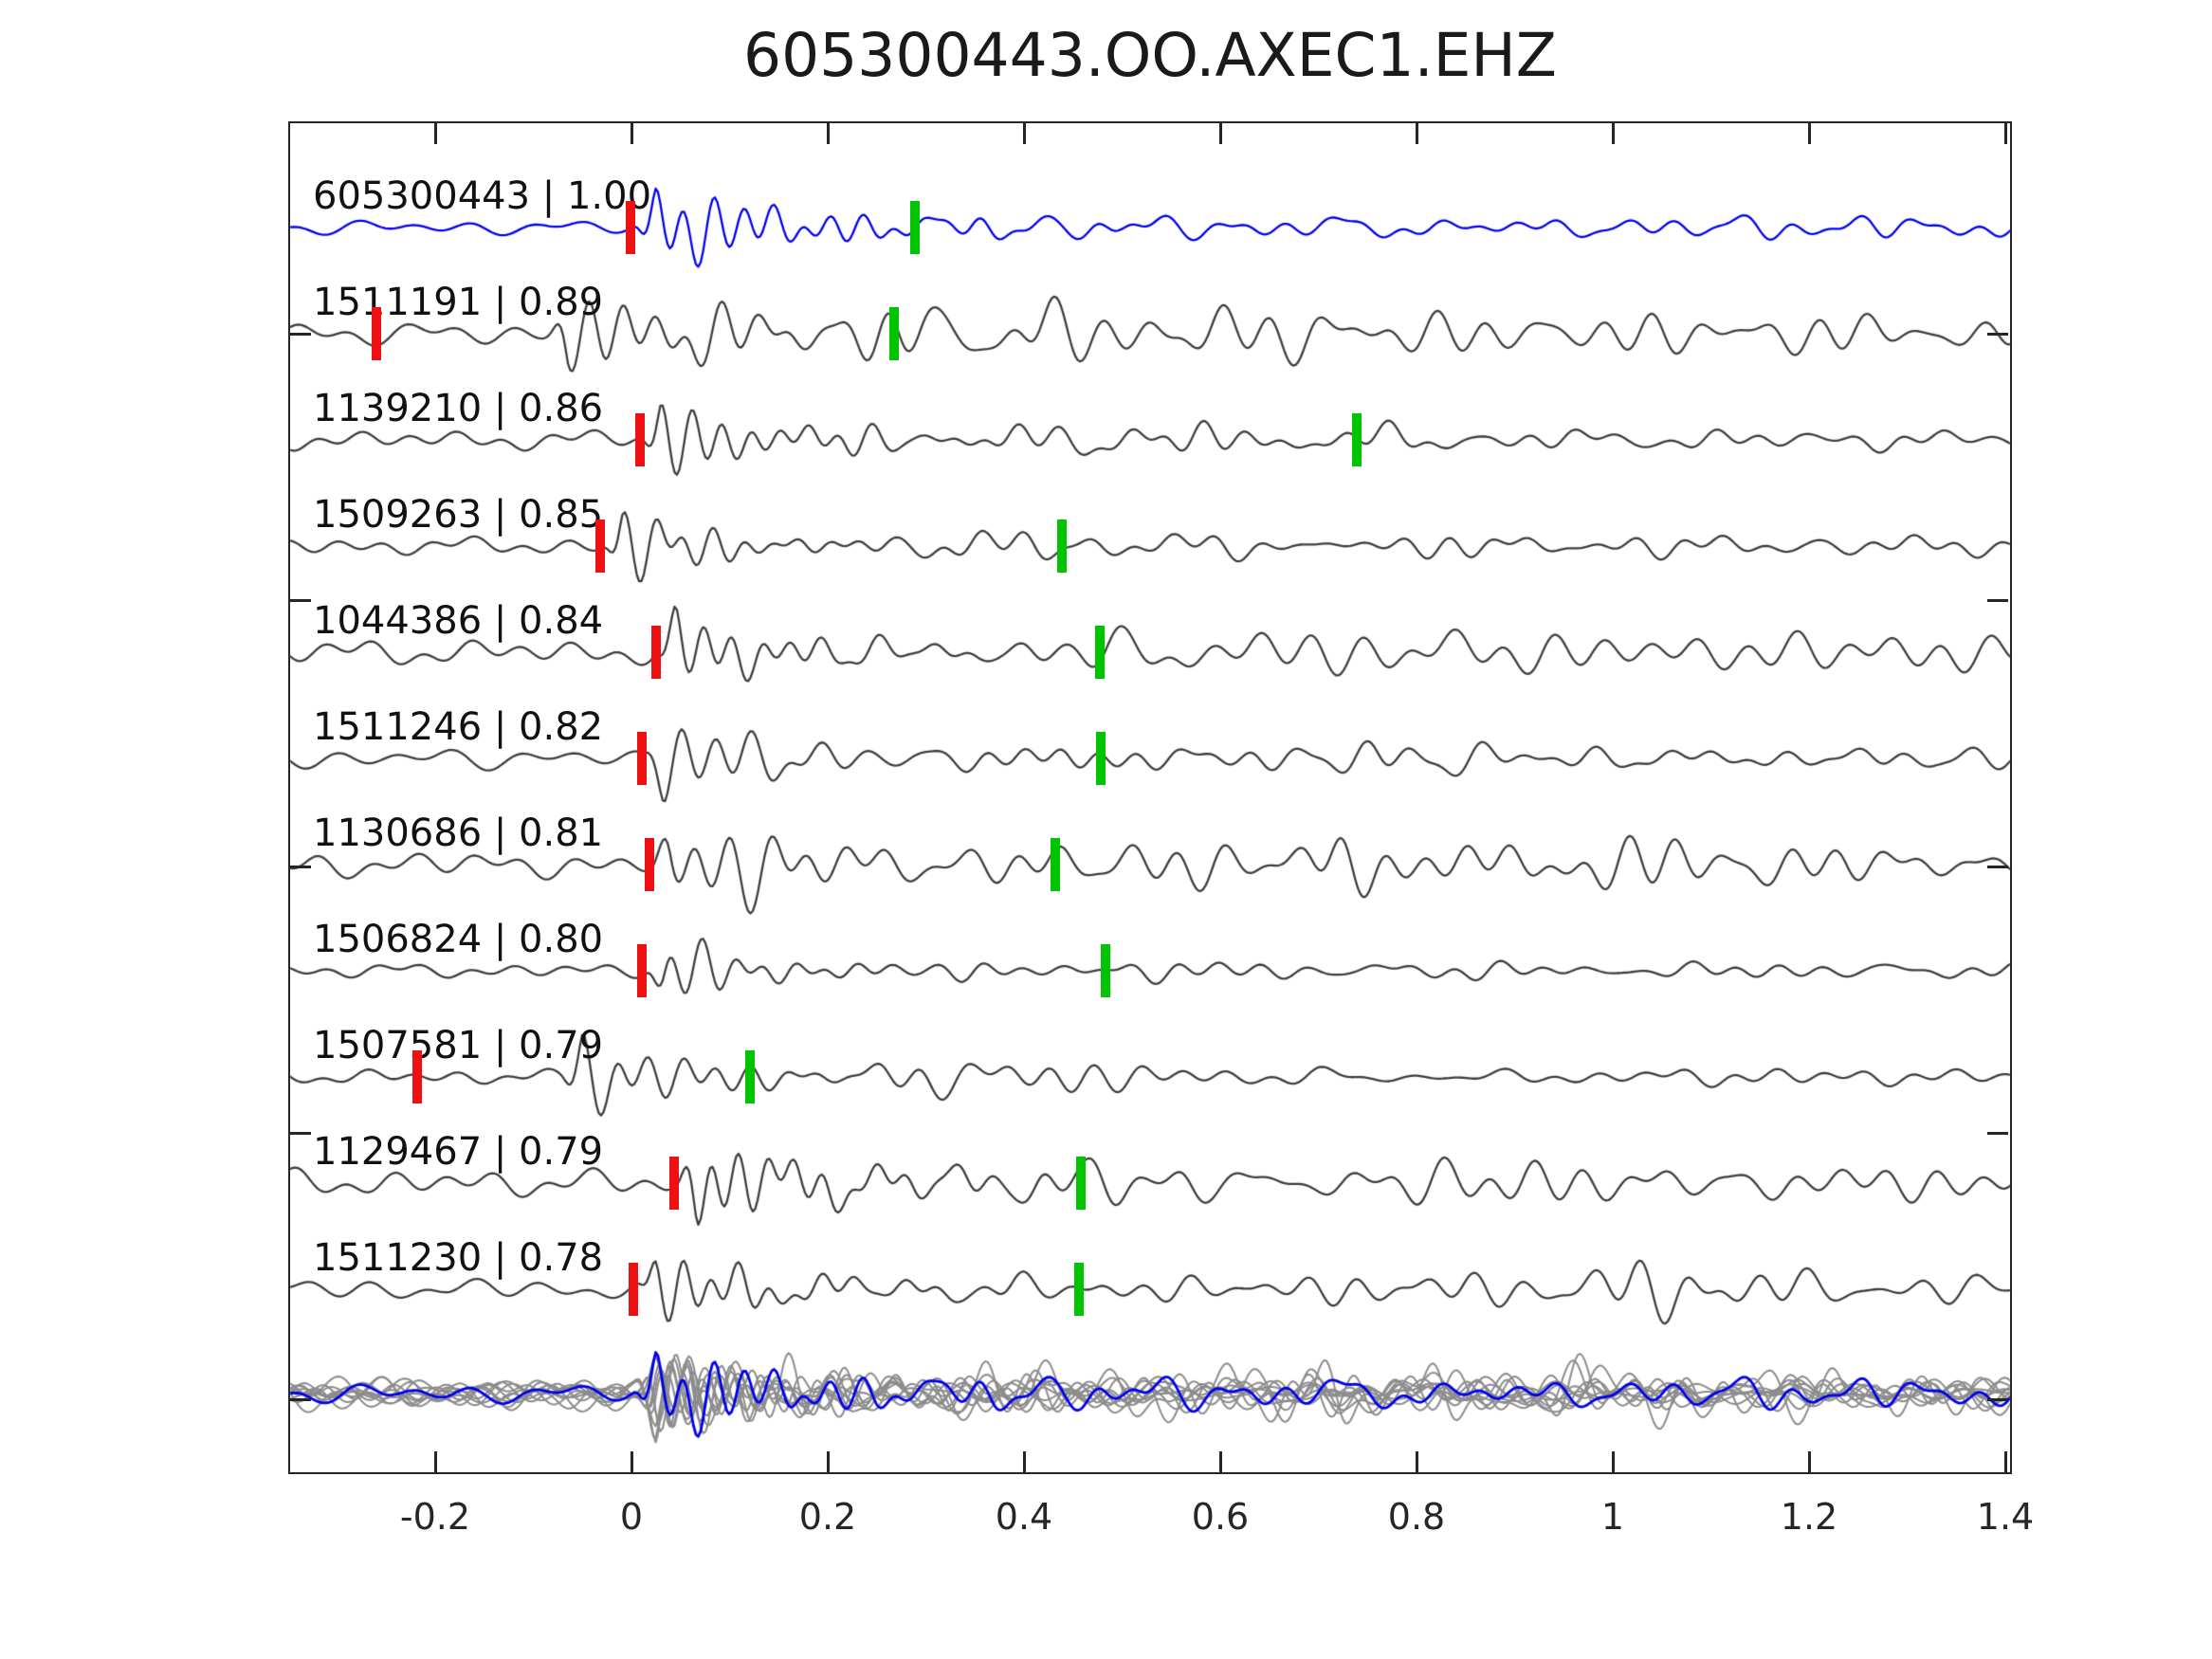  Describe the element at coordinates (458, 1045) in the screenshot. I see `trace-label: 1507581 | 0.79` at that location.